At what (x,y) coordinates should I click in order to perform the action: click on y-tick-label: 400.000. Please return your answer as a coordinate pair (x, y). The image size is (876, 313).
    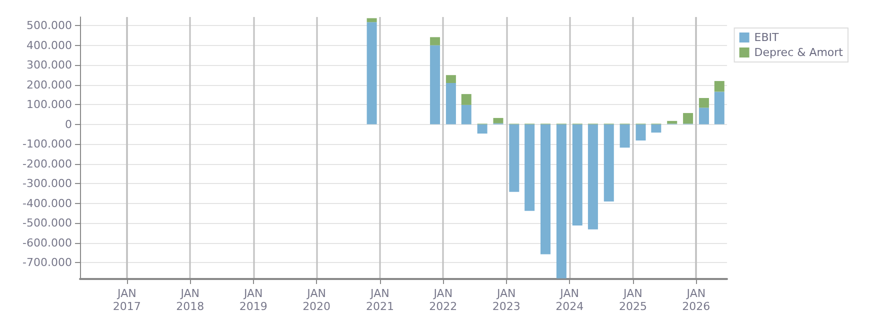
    Looking at the image, I should click on (49, 45).